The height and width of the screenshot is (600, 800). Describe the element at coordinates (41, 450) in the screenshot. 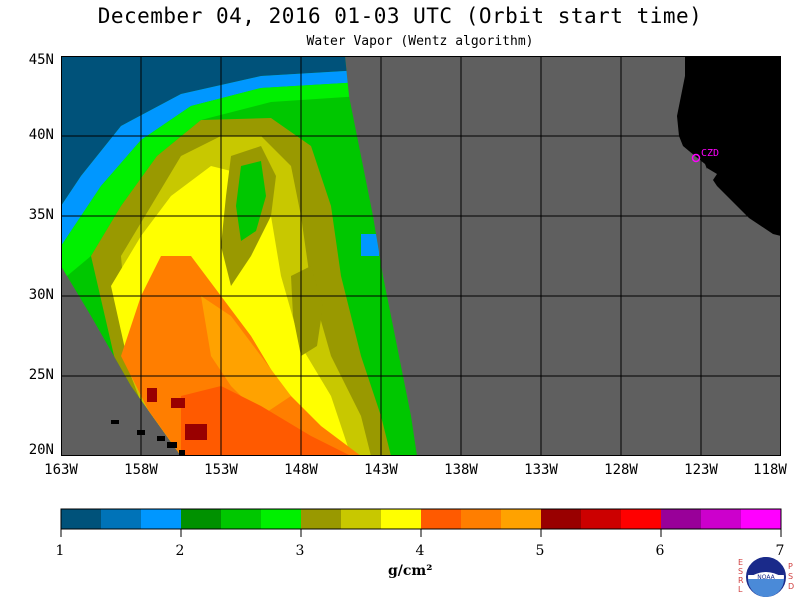

I see `lat-label-20n: 20N` at that location.